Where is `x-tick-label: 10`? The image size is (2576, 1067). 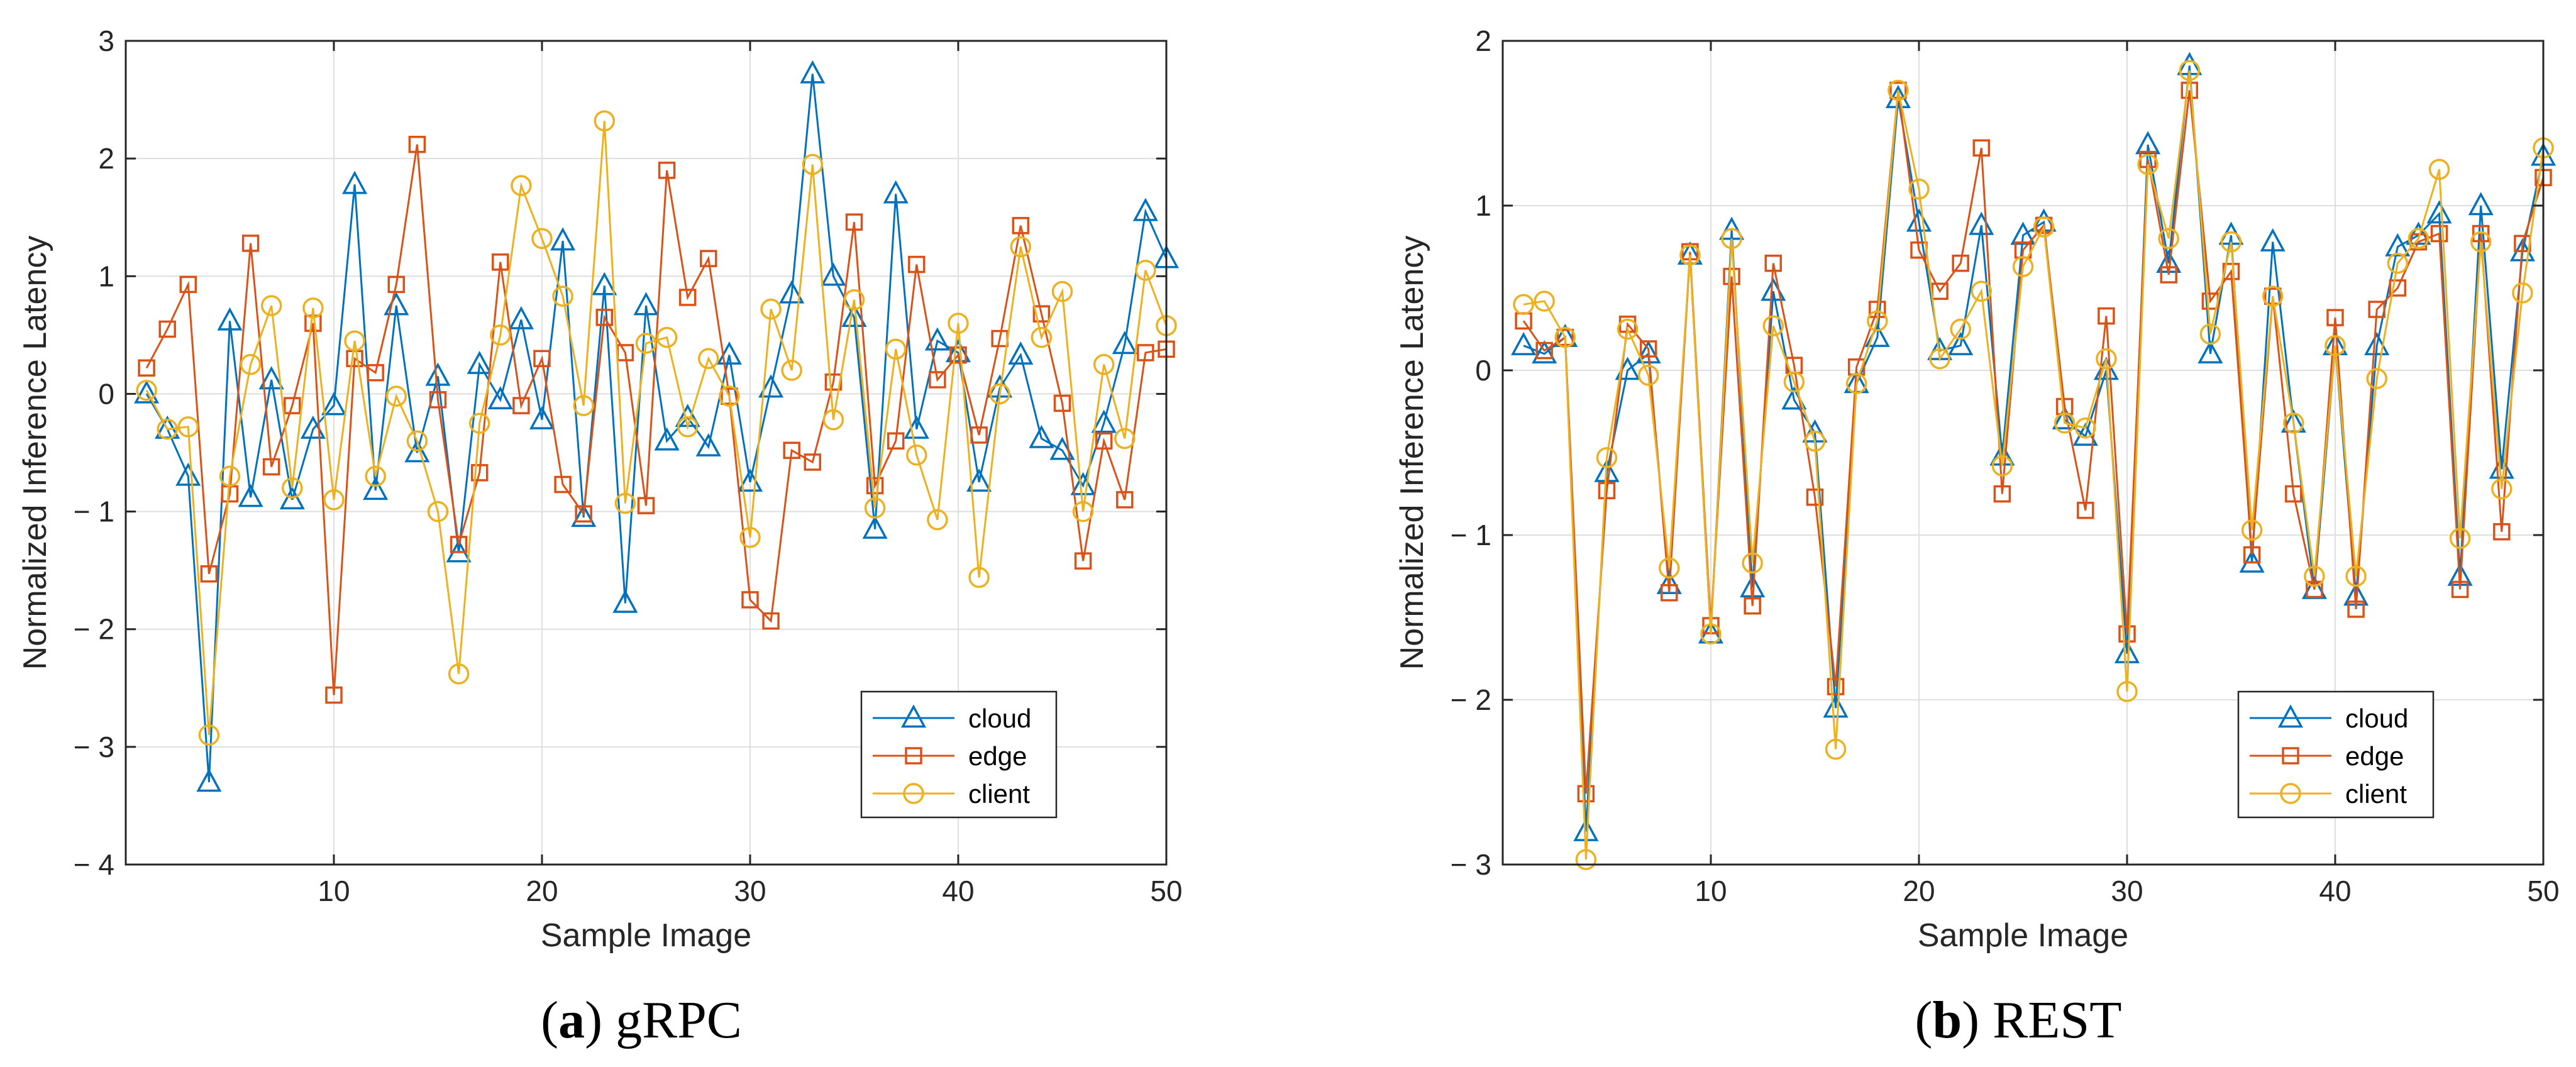
x-tick-label: 10 is located at coordinates (1710, 891).